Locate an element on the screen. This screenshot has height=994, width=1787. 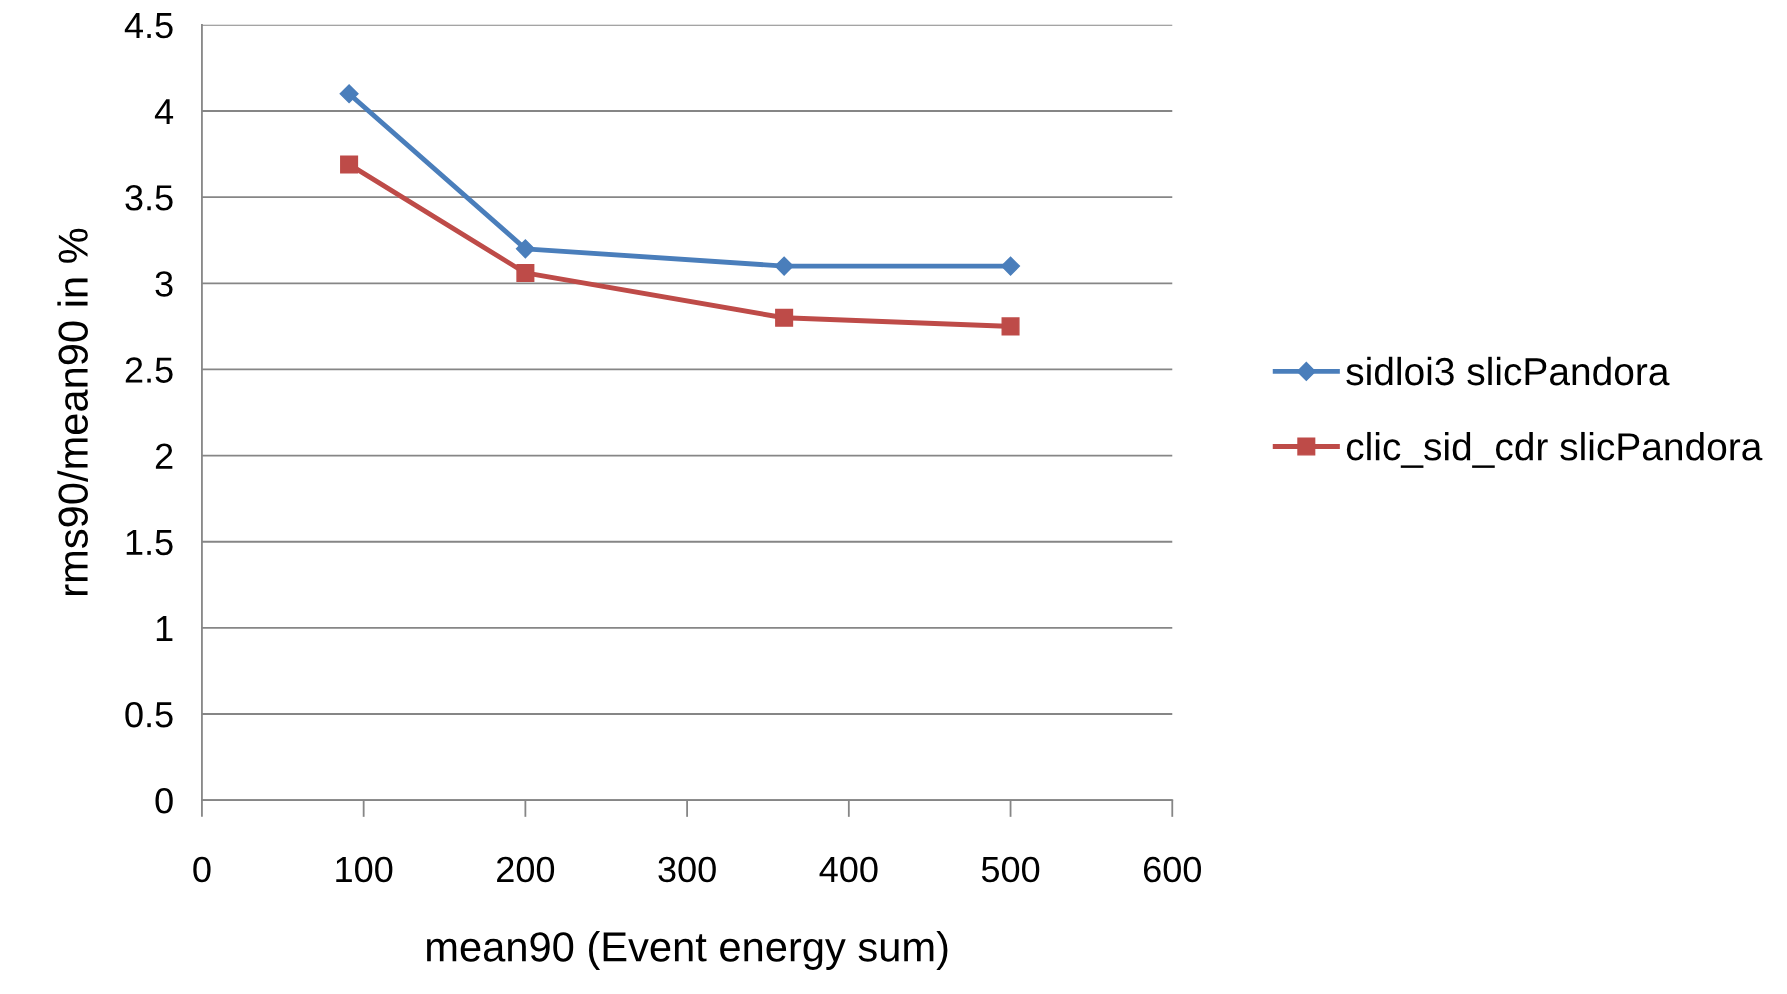
y-tick-label: 0 is located at coordinates (164, 801).